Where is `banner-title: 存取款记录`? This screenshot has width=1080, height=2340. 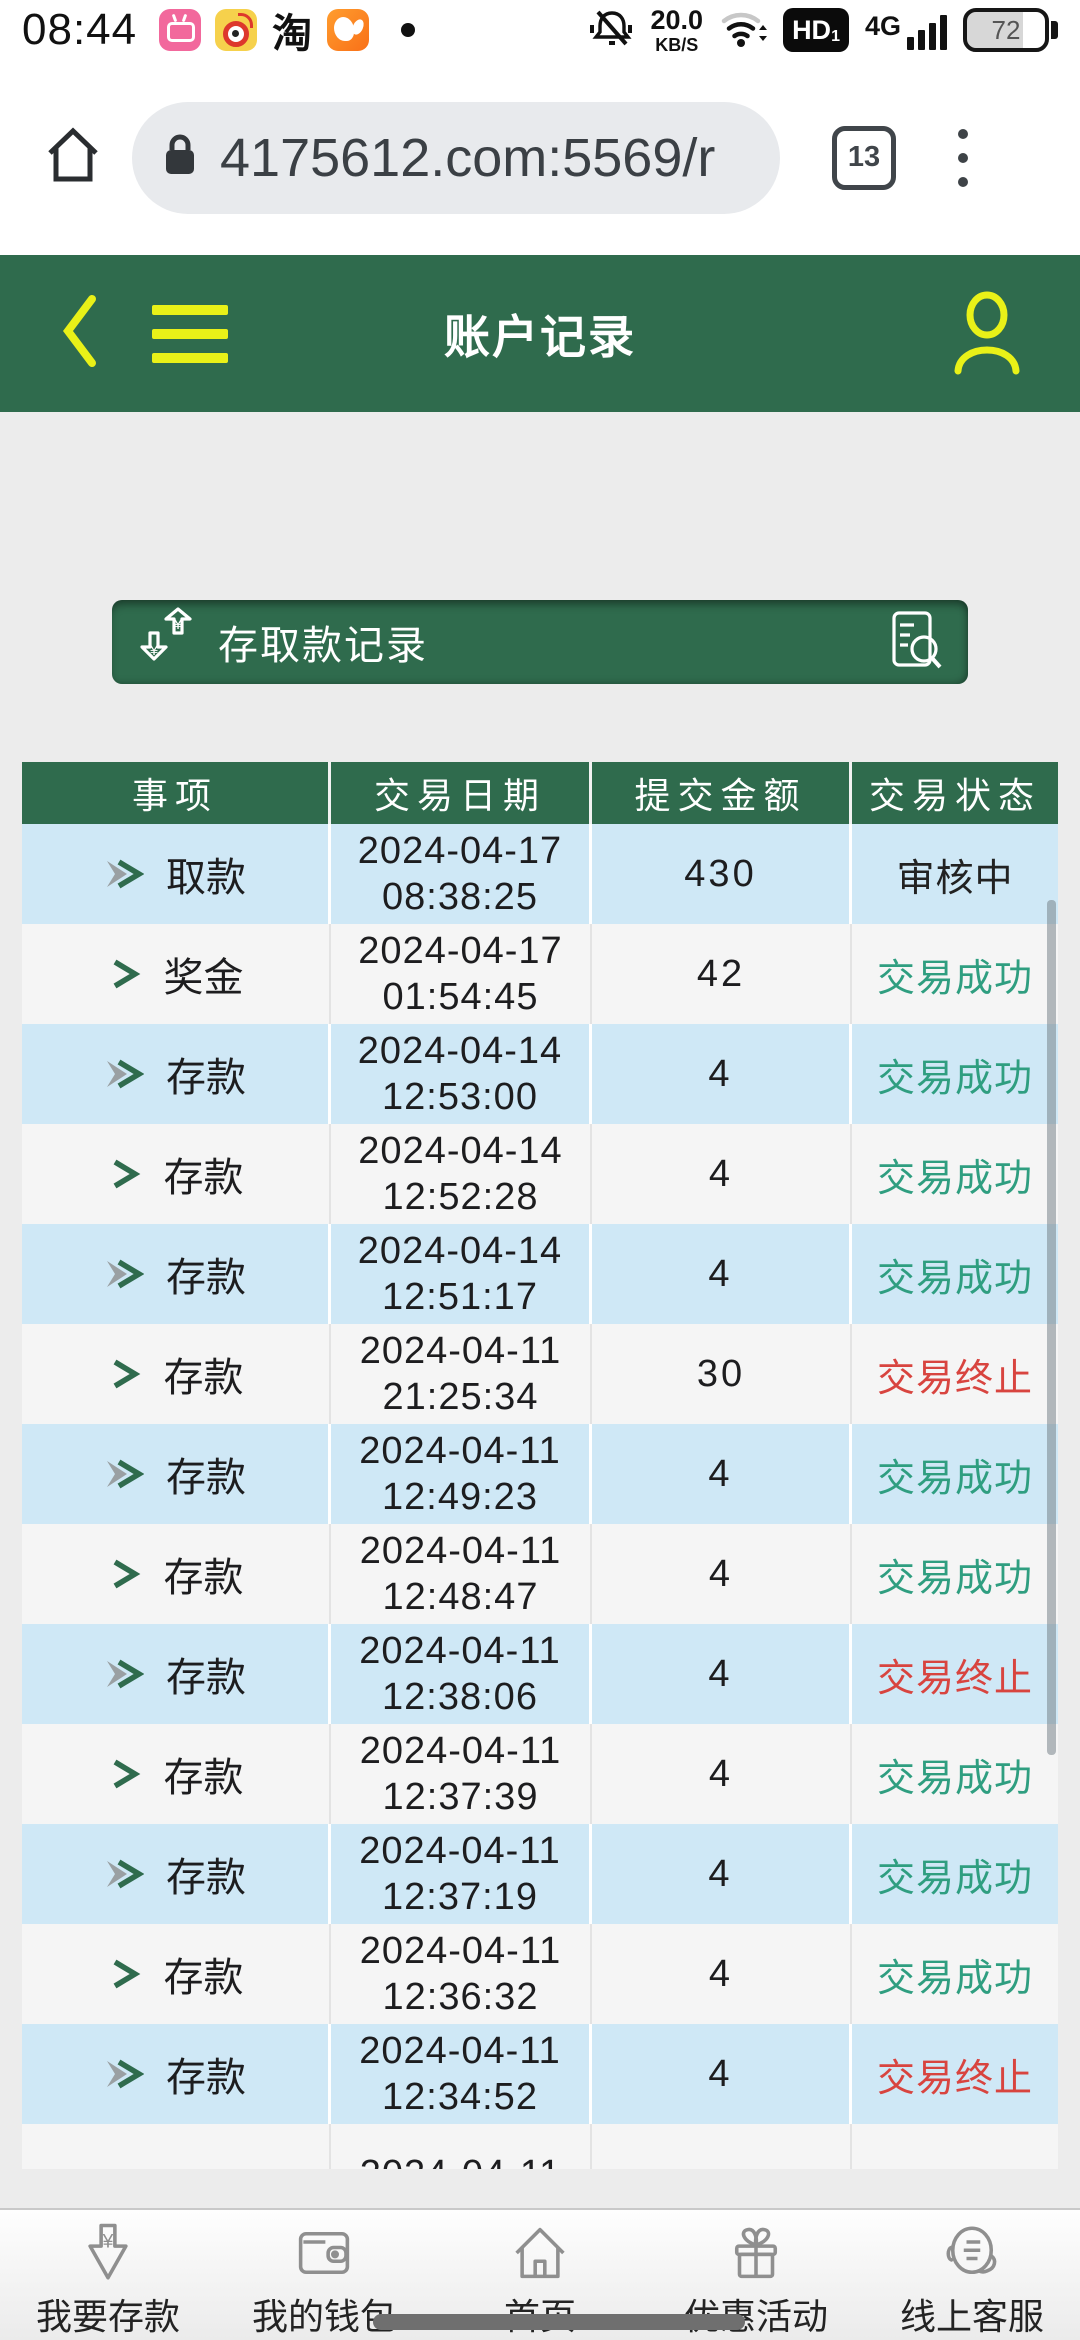 banner-title: 存取款记录 is located at coordinates (323, 646).